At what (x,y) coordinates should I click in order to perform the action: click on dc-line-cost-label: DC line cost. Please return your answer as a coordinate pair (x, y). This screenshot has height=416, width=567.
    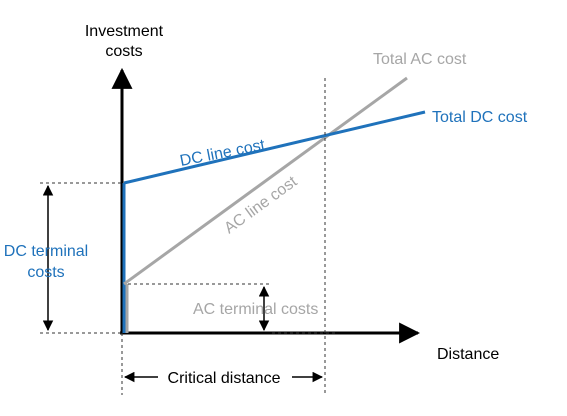
    Looking at the image, I should click on (223, 153).